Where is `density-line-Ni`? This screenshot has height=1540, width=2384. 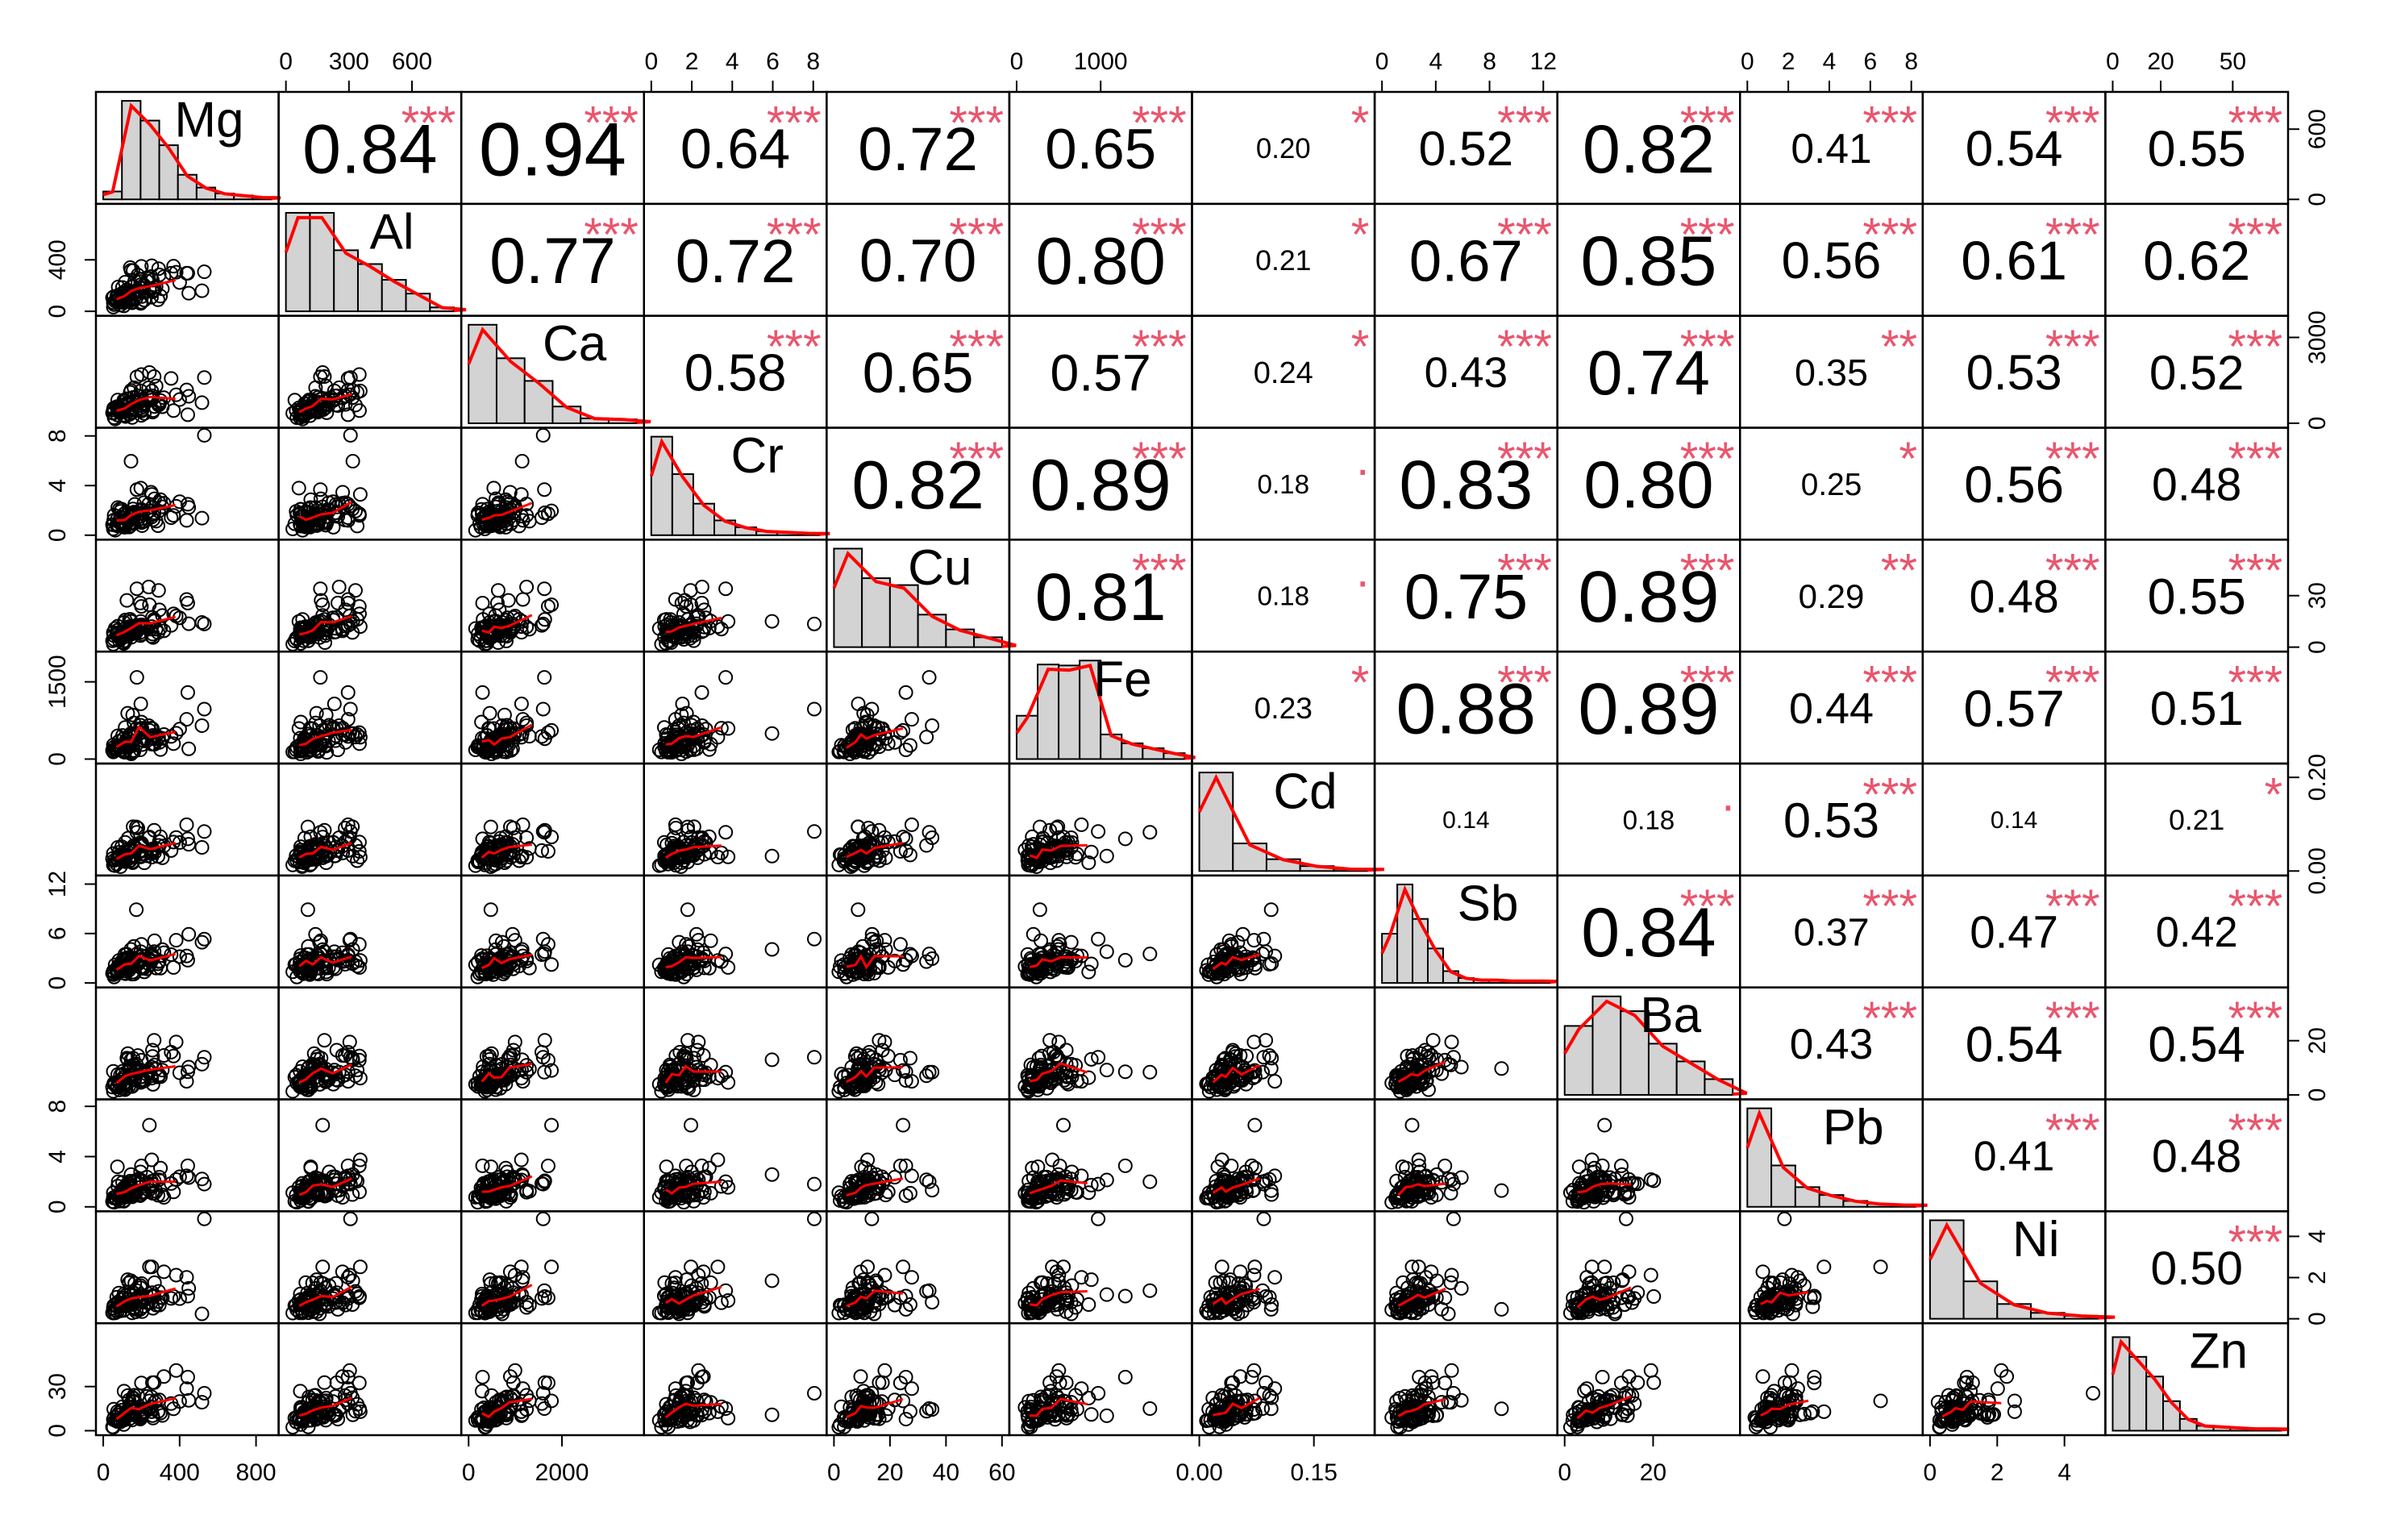
density-line-Ni is located at coordinates (2022, 1271).